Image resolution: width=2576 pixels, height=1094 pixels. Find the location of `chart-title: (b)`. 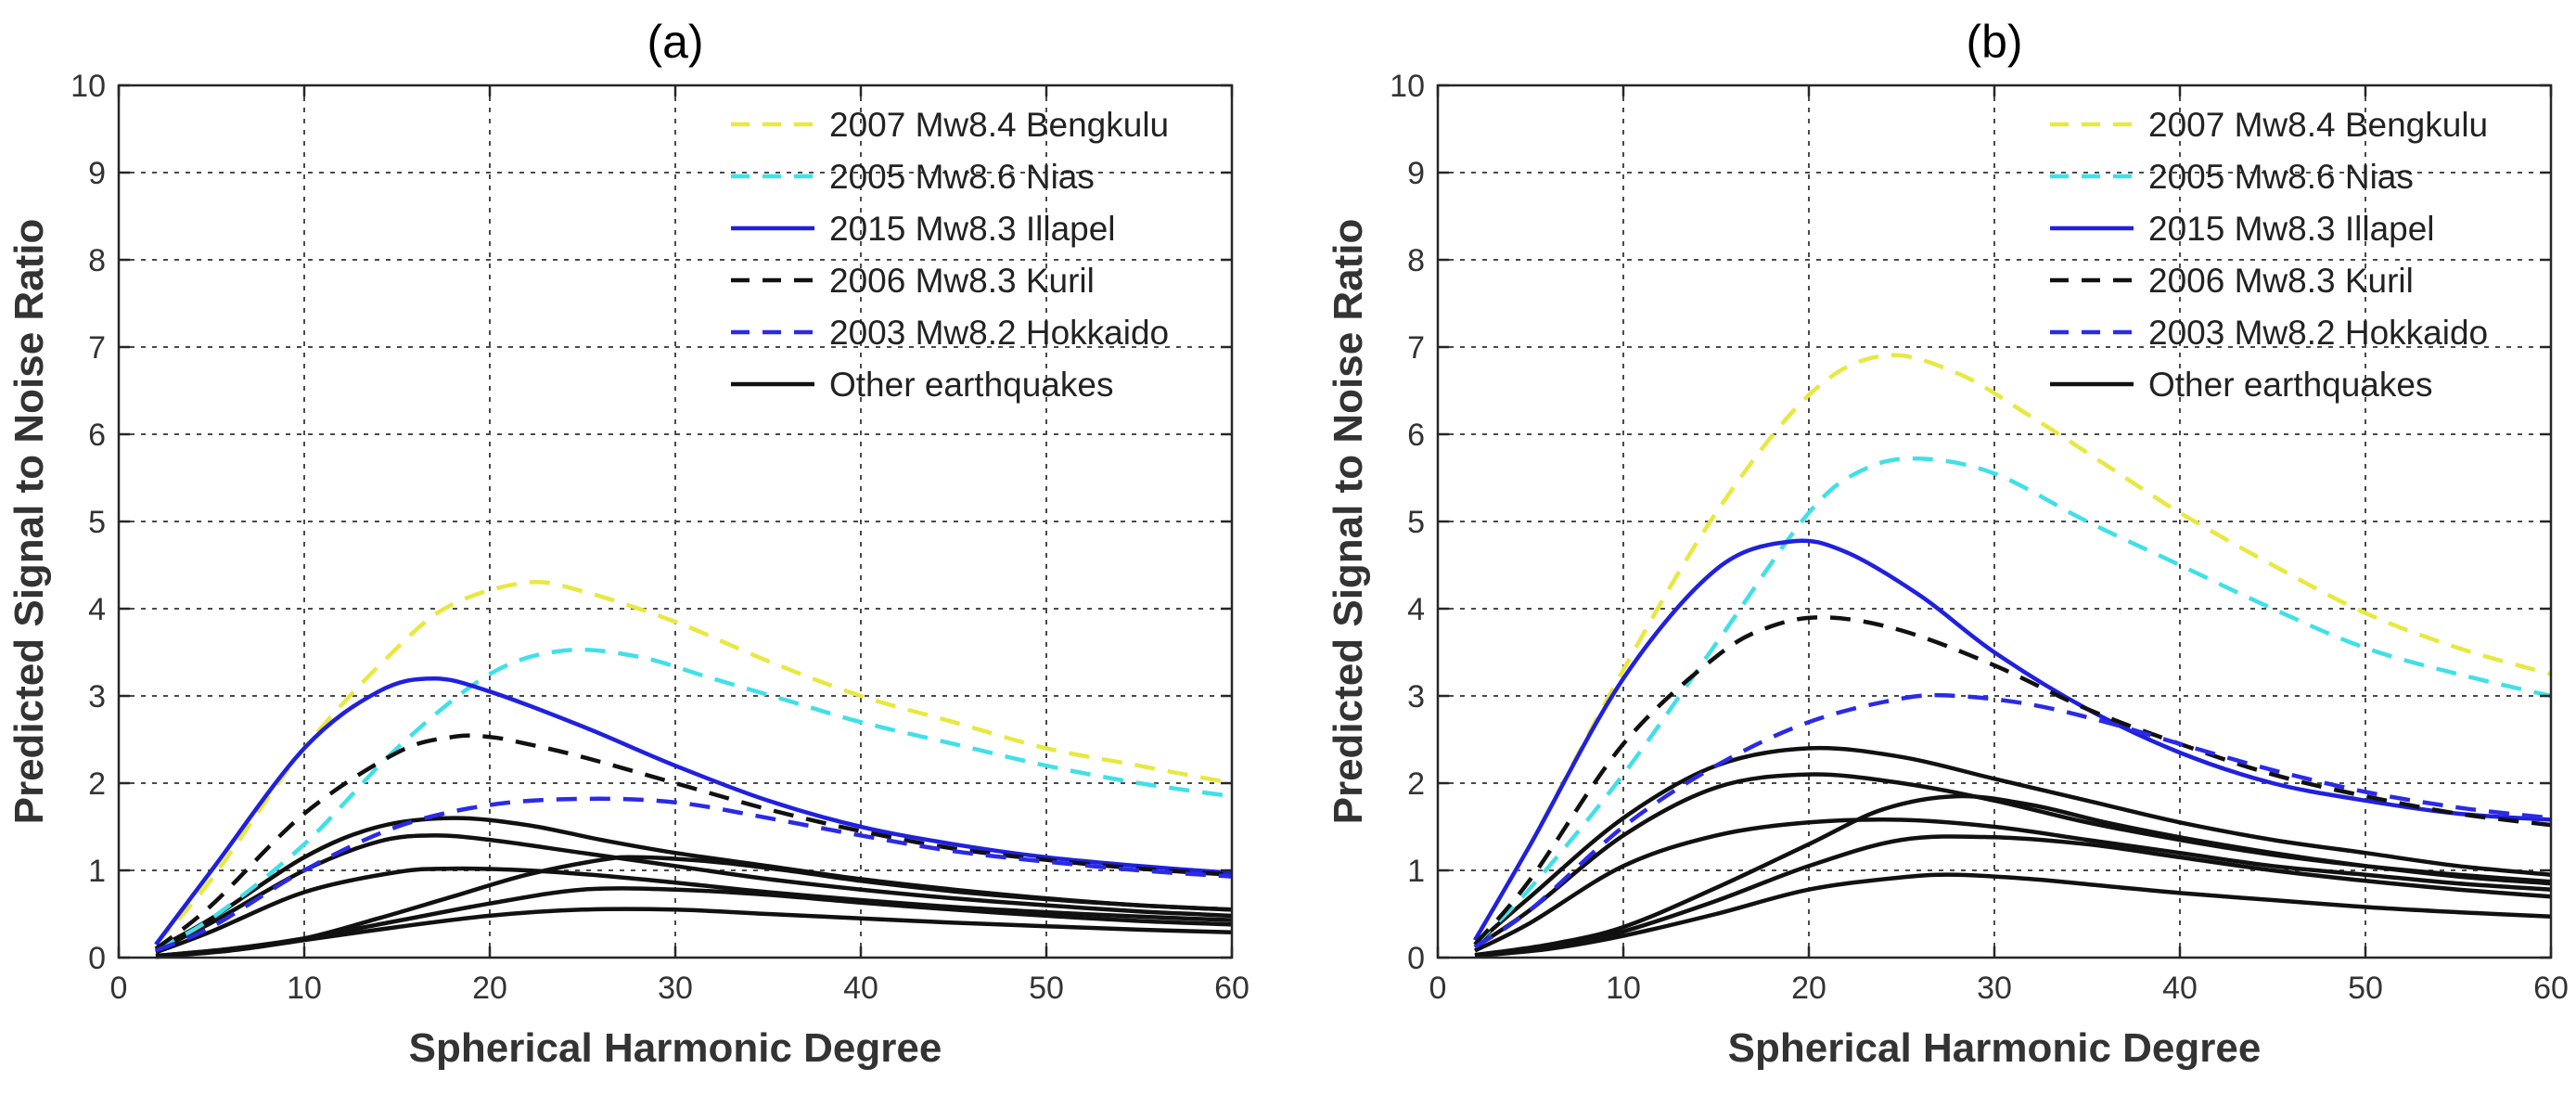

chart-title: (b) is located at coordinates (1994, 42).